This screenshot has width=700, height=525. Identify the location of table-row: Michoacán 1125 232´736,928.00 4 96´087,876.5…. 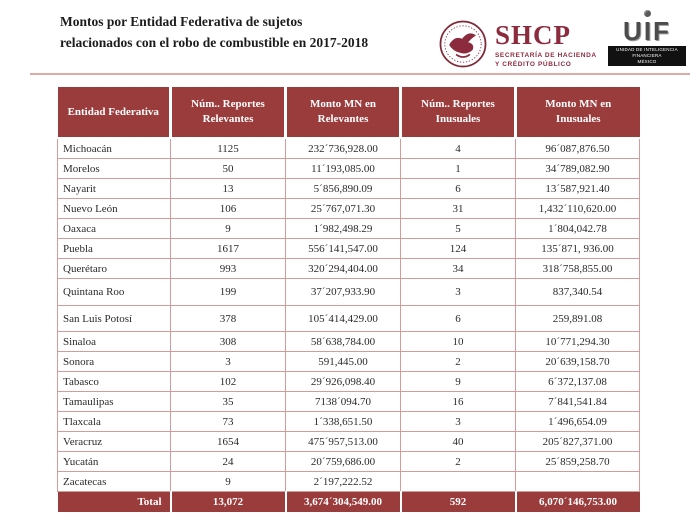
(348, 148).